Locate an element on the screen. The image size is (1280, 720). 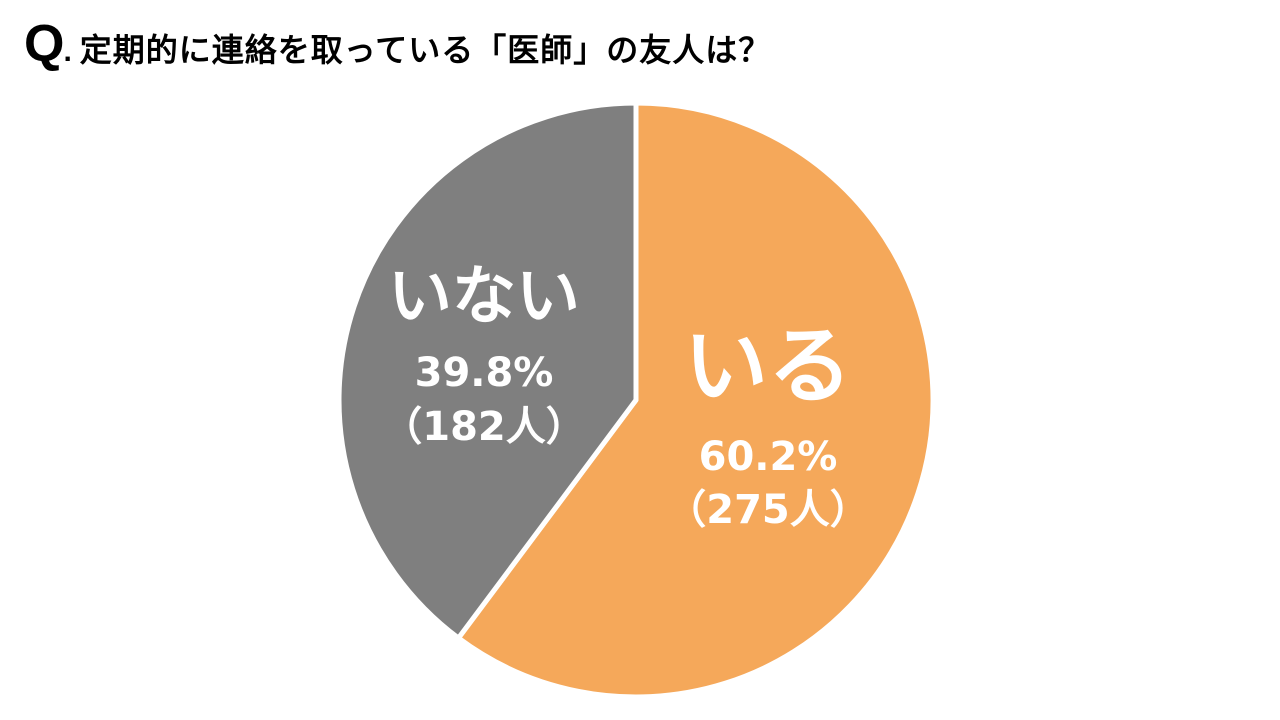
slice-0-label: いる is located at coordinates (768, 366).